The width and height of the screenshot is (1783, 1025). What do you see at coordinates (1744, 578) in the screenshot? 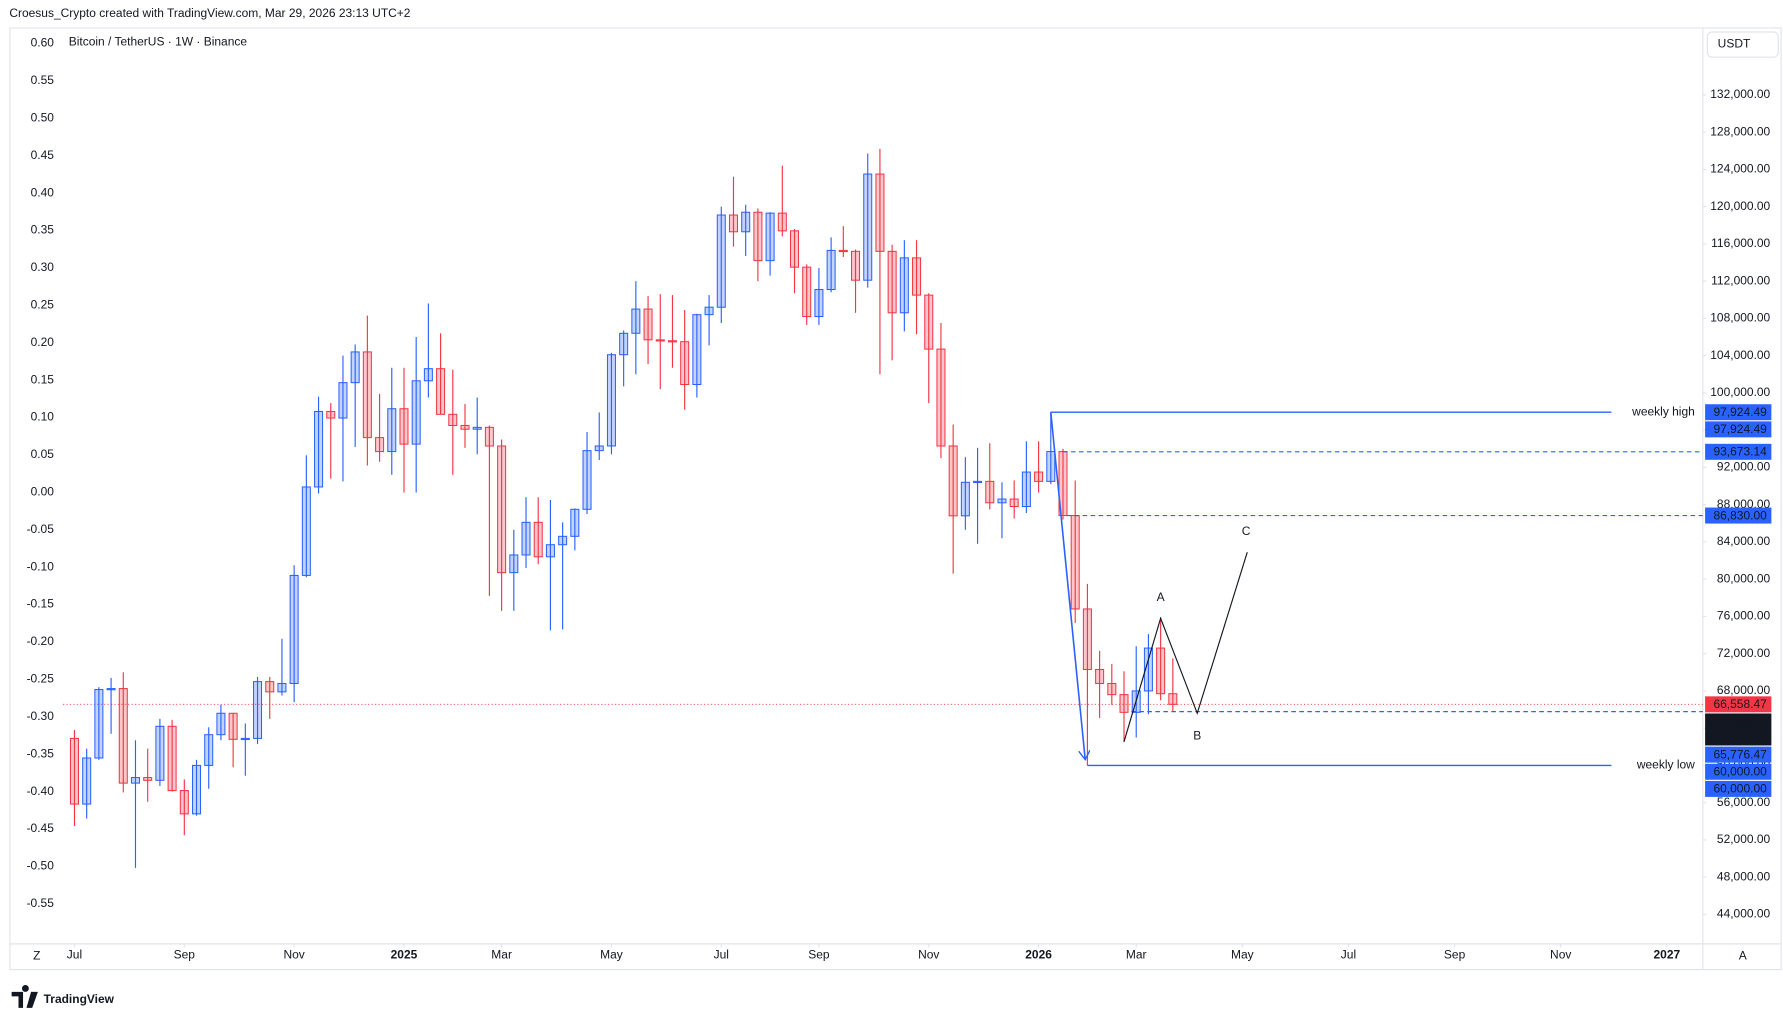
I see `y-tick-label: 80,000.00` at bounding box center [1744, 578].